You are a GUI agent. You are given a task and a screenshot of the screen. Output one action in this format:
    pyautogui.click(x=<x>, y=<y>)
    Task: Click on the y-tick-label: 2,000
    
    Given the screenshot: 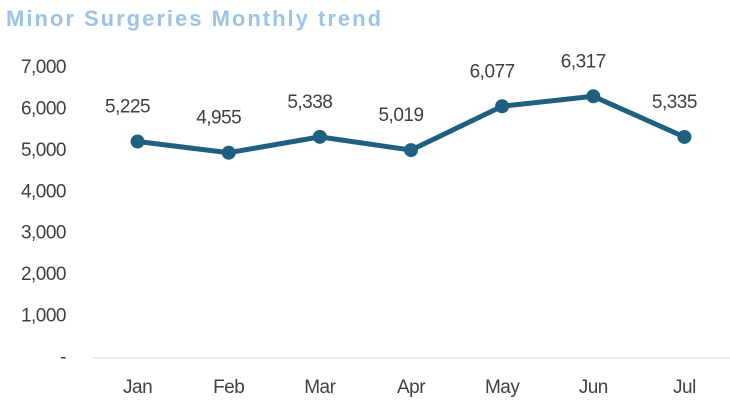 What is the action you would take?
    pyautogui.click(x=43, y=274)
    